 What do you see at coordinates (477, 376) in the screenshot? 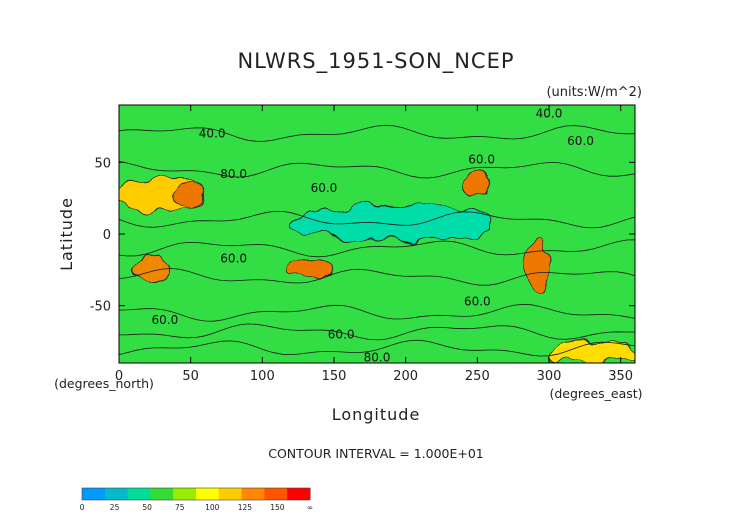
I see `x-tick-label: 250` at bounding box center [477, 376].